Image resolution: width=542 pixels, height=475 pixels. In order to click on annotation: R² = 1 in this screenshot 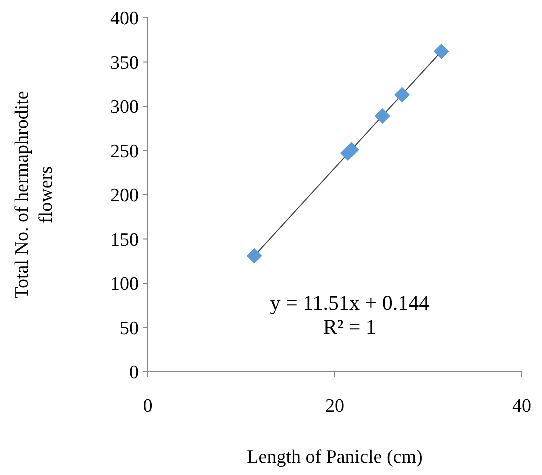, I will do `click(350, 327)`.